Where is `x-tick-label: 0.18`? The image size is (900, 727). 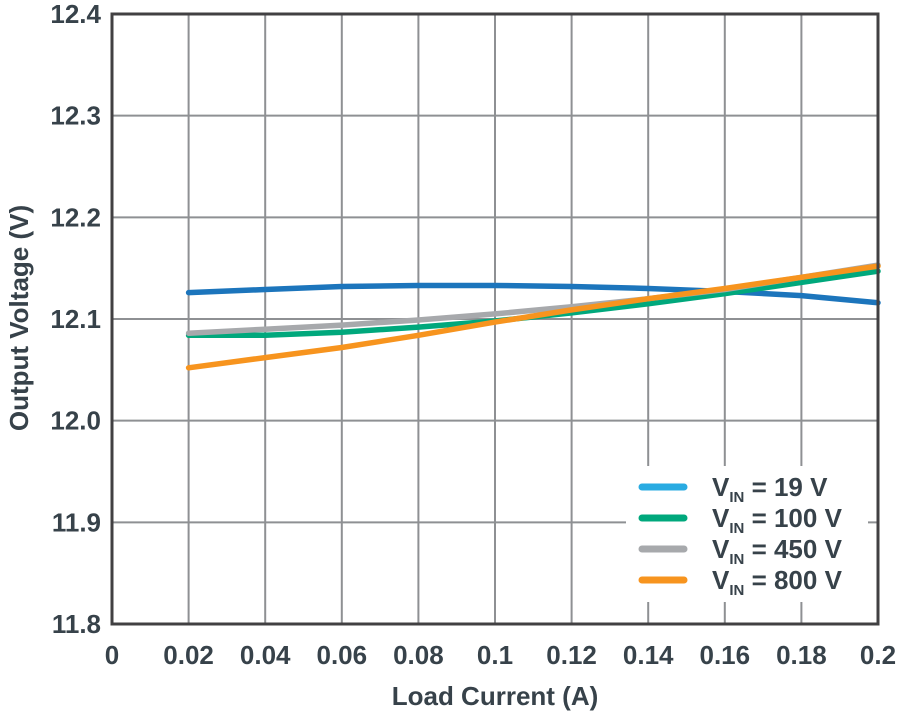 x-tick-label: 0.18 is located at coordinates (801, 655).